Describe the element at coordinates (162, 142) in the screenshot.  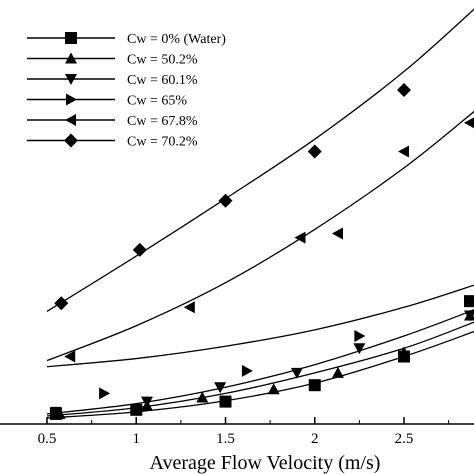
I see `legend-label: Cw = 70.2%` at that location.